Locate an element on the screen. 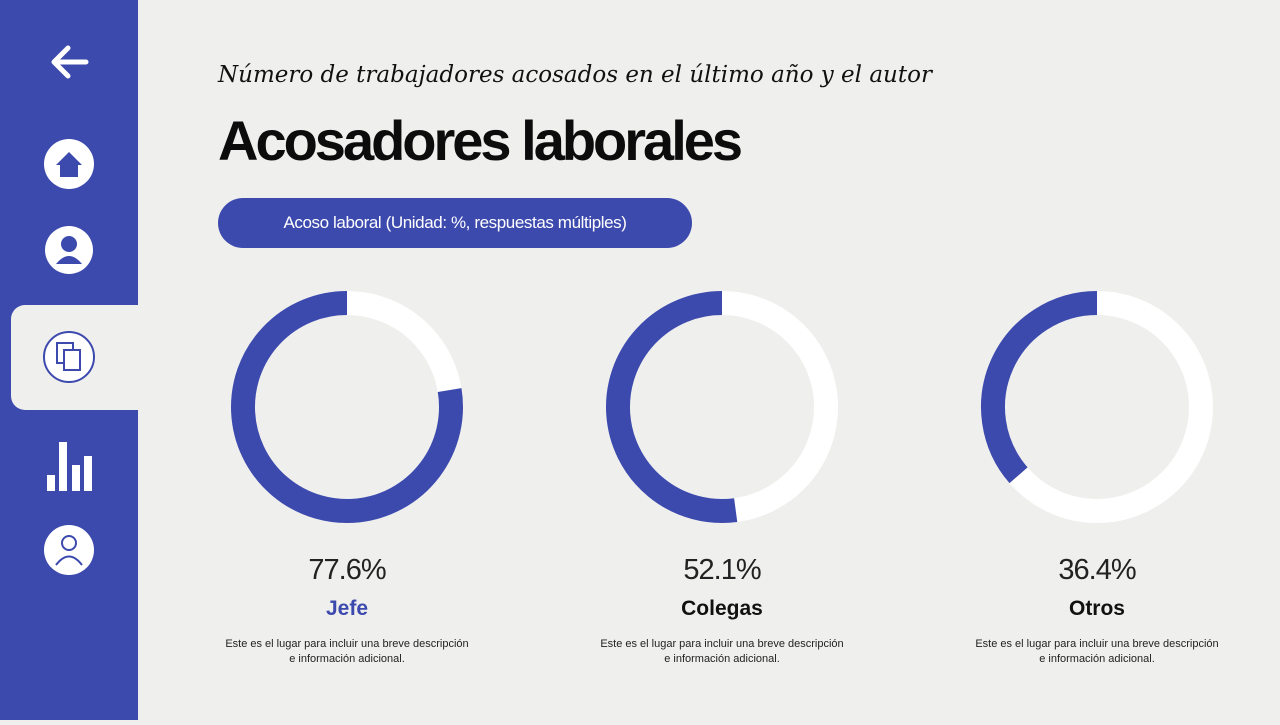 This screenshot has height=725, width=1280. value-label: 36.4% is located at coordinates (1096, 570).